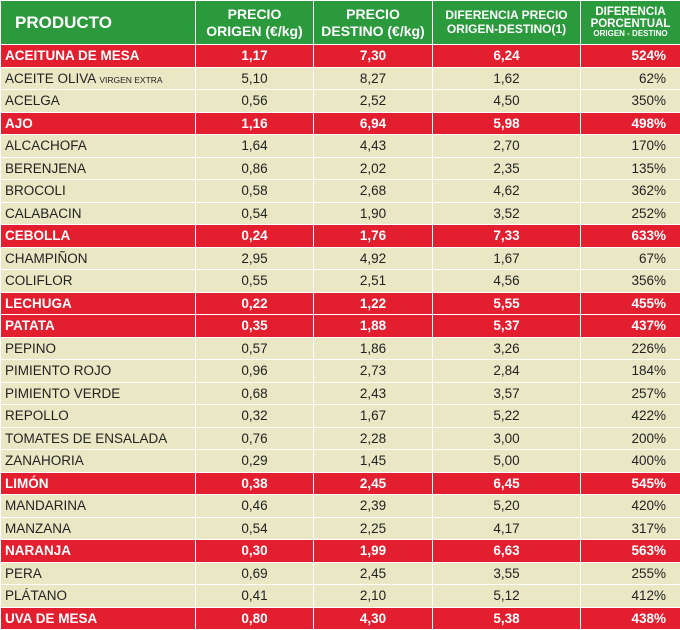 The width and height of the screenshot is (680, 630). I want to click on header-diferencia-line2: ORIGEN-DESTINO(1), so click(506, 29).